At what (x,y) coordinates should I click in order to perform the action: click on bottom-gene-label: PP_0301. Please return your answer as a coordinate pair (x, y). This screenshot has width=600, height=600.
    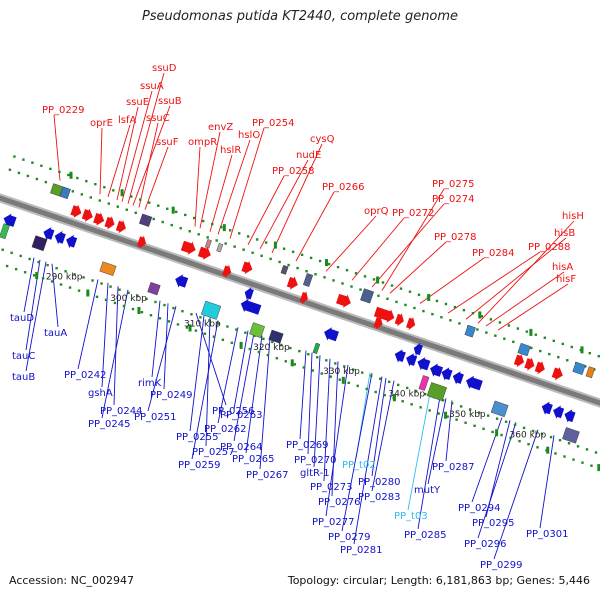
    Looking at the image, I should click on (547, 534).